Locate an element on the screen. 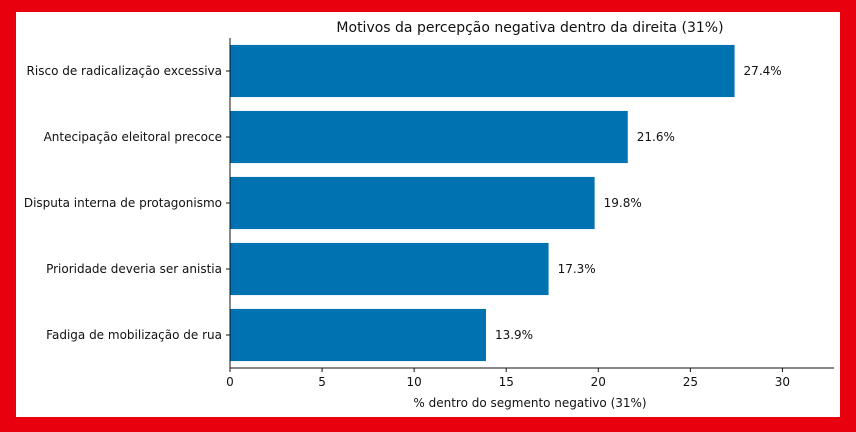 The image size is (856, 432). category-label-1: Risco de radicalização excessiva is located at coordinates (124, 71).